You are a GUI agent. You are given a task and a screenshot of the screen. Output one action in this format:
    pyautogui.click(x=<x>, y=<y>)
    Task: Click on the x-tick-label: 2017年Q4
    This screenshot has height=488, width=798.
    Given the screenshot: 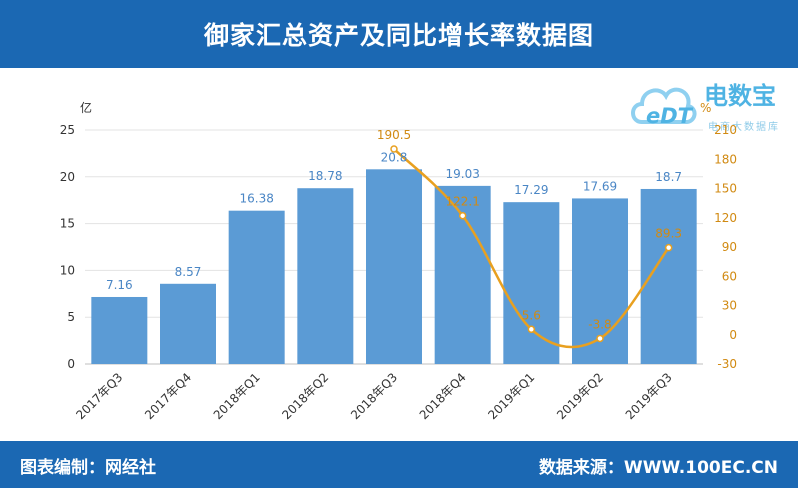 What is the action you would take?
    pyautogui.click(x=168, y=396)
    